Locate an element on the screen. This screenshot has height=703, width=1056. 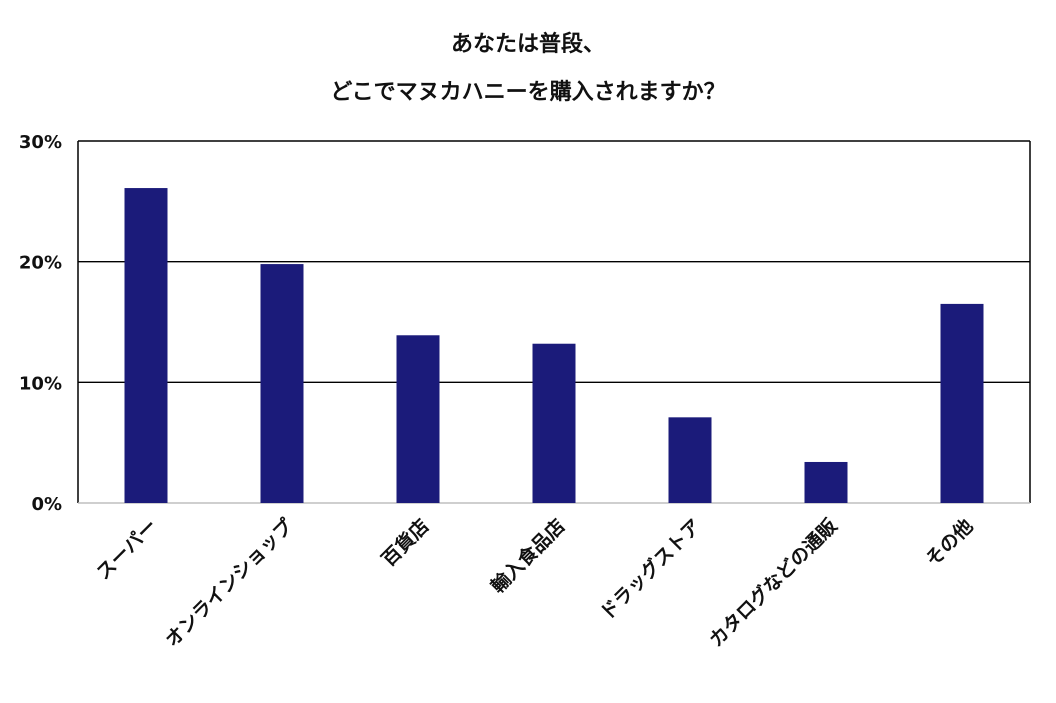
y-tick-label: 30% is located at coordinates (40, 142).